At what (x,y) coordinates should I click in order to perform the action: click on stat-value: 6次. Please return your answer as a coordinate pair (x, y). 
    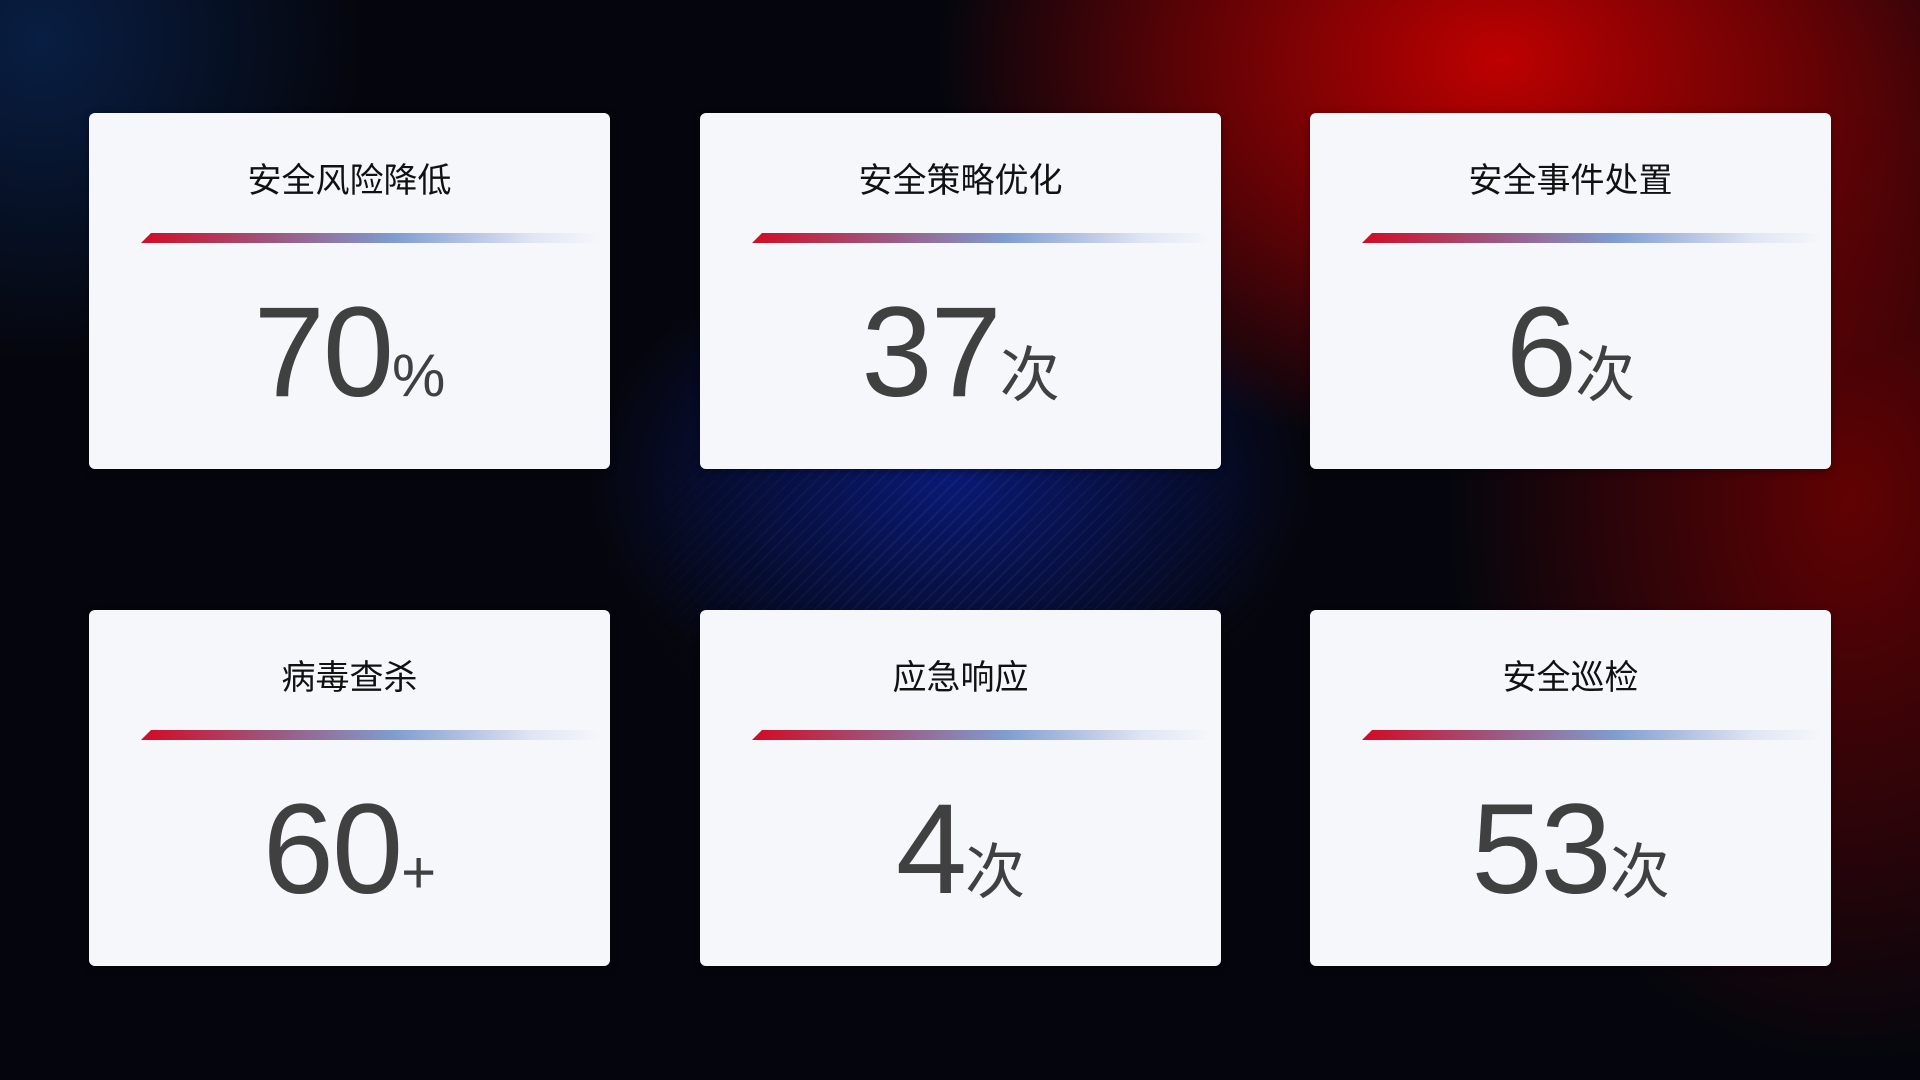
    Looking at the image, I should click on (1570, 372).